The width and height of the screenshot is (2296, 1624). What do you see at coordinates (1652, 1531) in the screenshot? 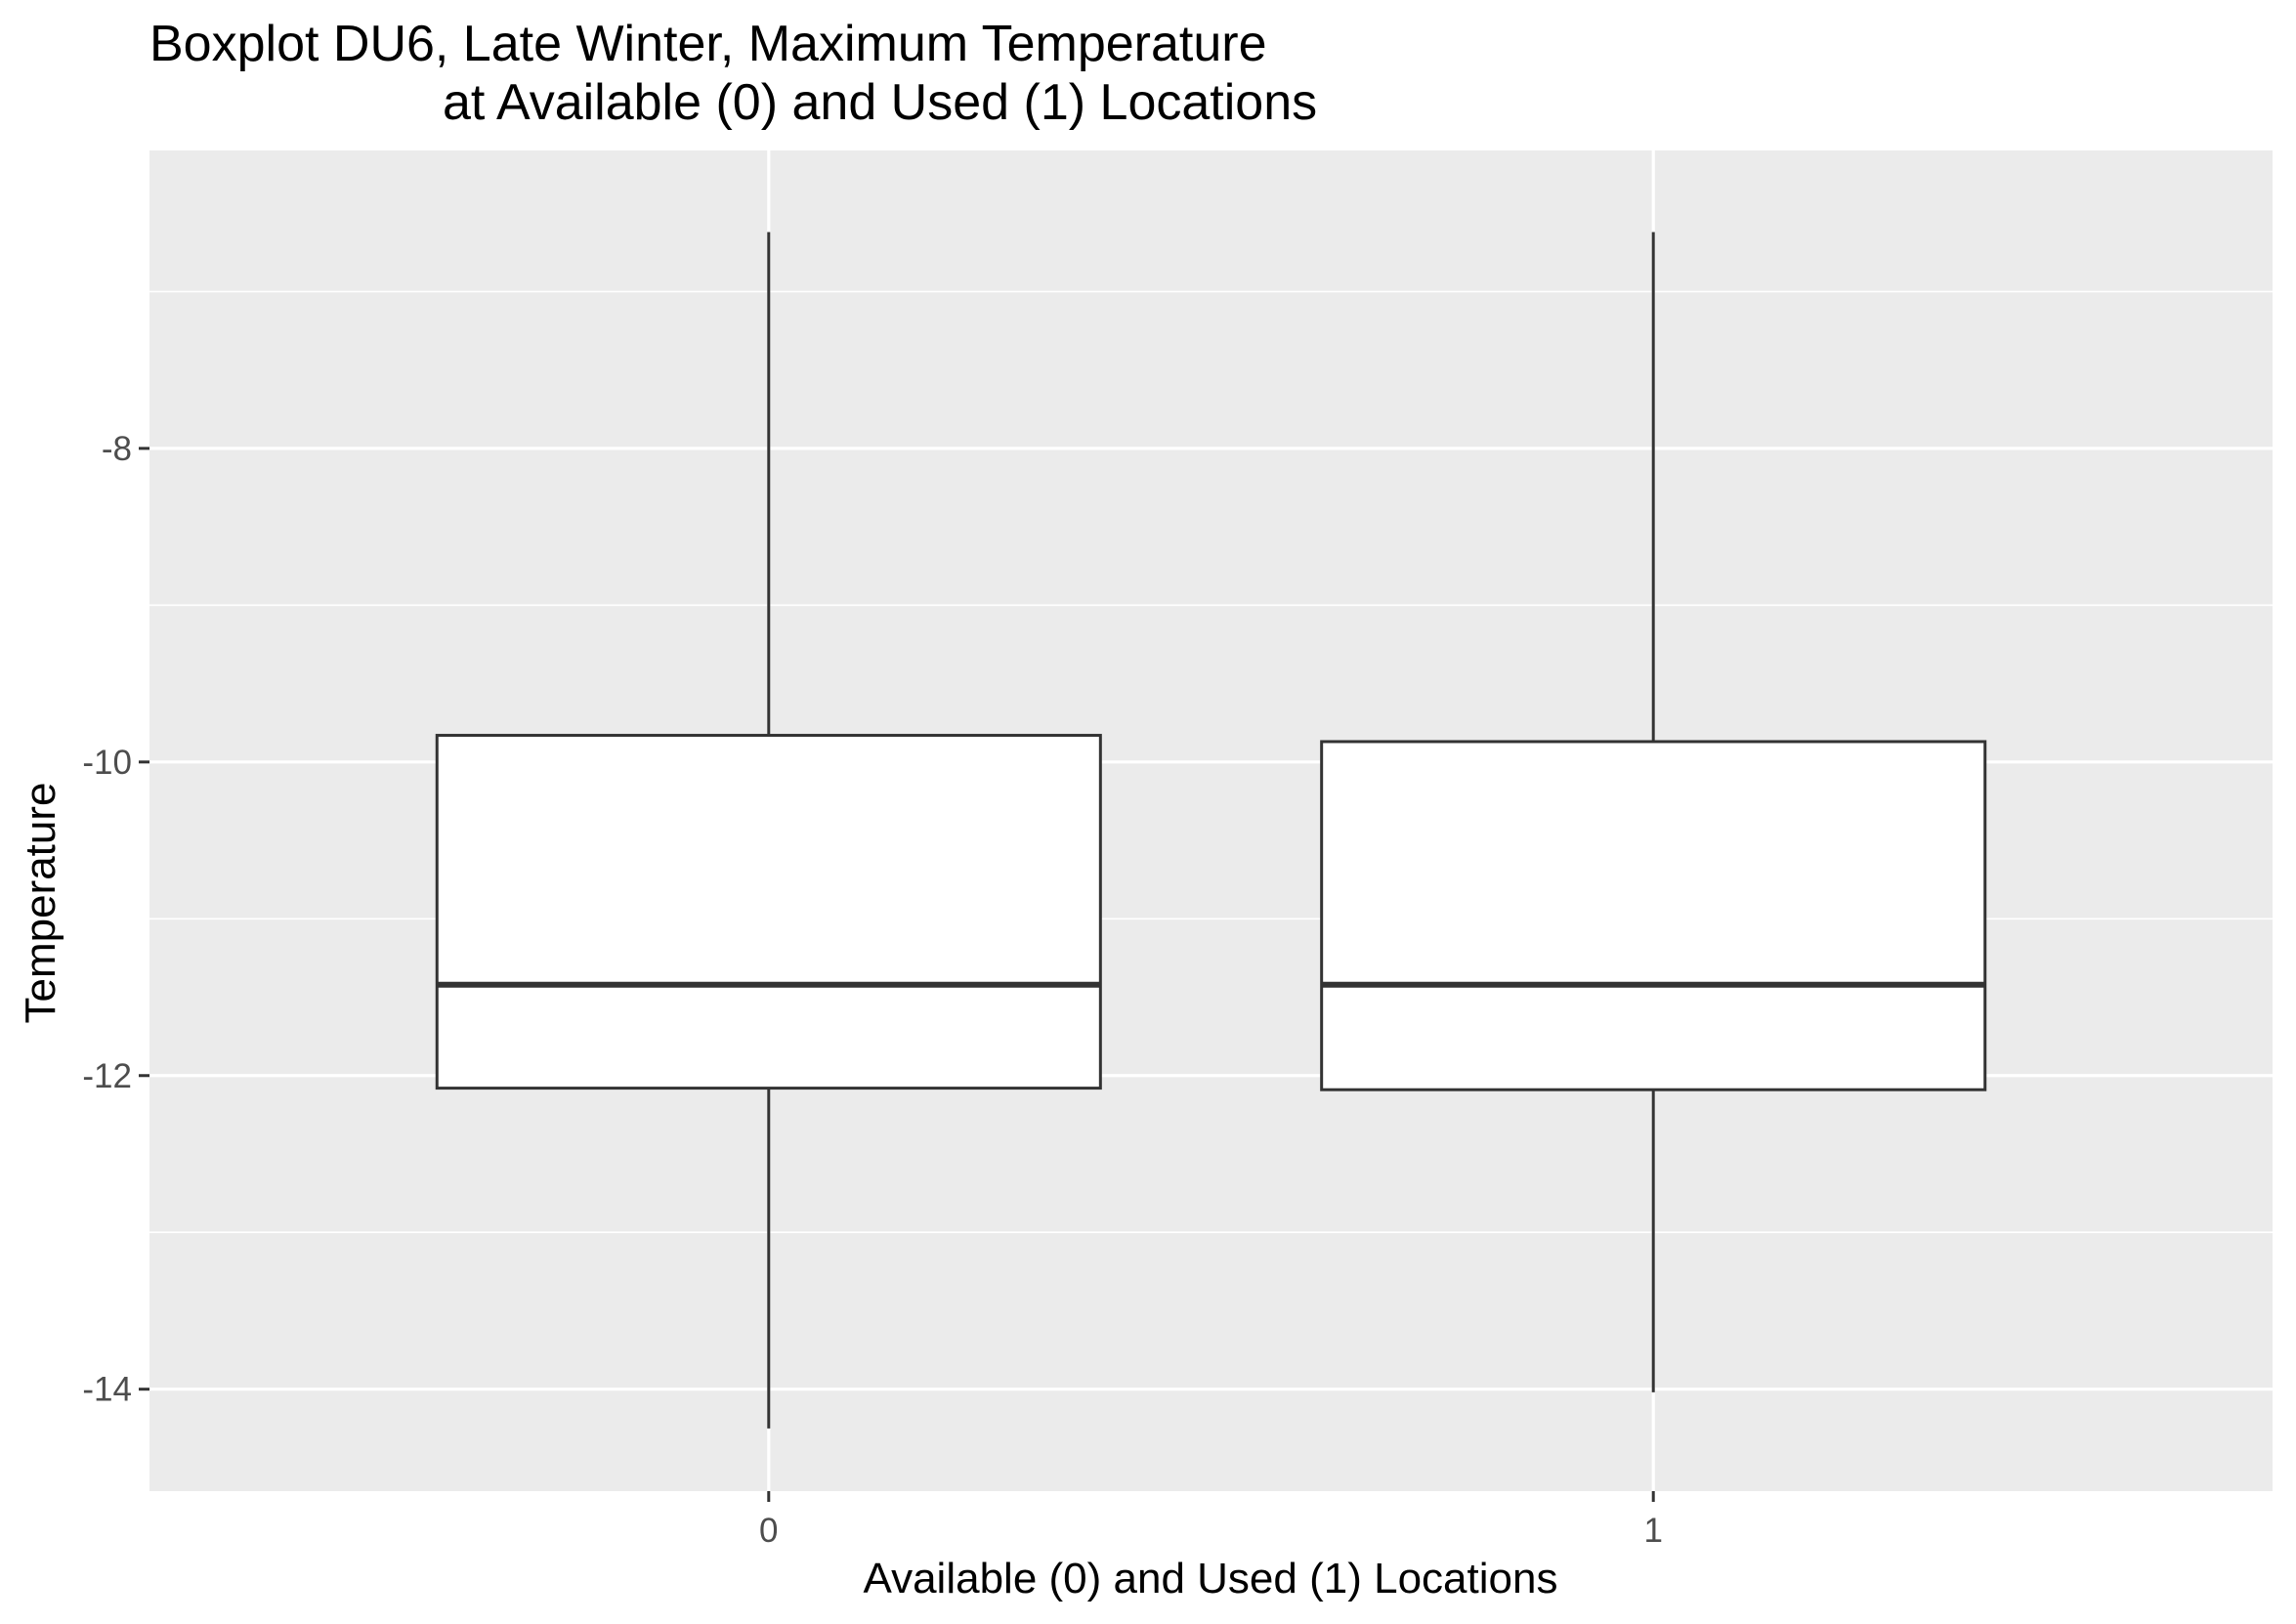
I see `x-tick-label: 1` at bounding box center [1652, 1531].